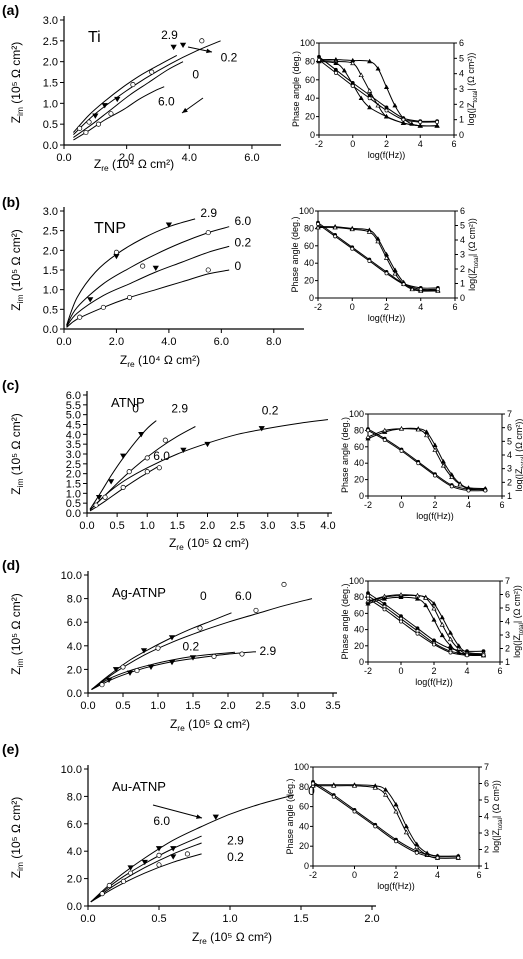 This screenshot has width=523, height=959. Describe the element at coordinates (454, 307) in the screenshot. I see `inset-x-tick-label: 6` at that location.